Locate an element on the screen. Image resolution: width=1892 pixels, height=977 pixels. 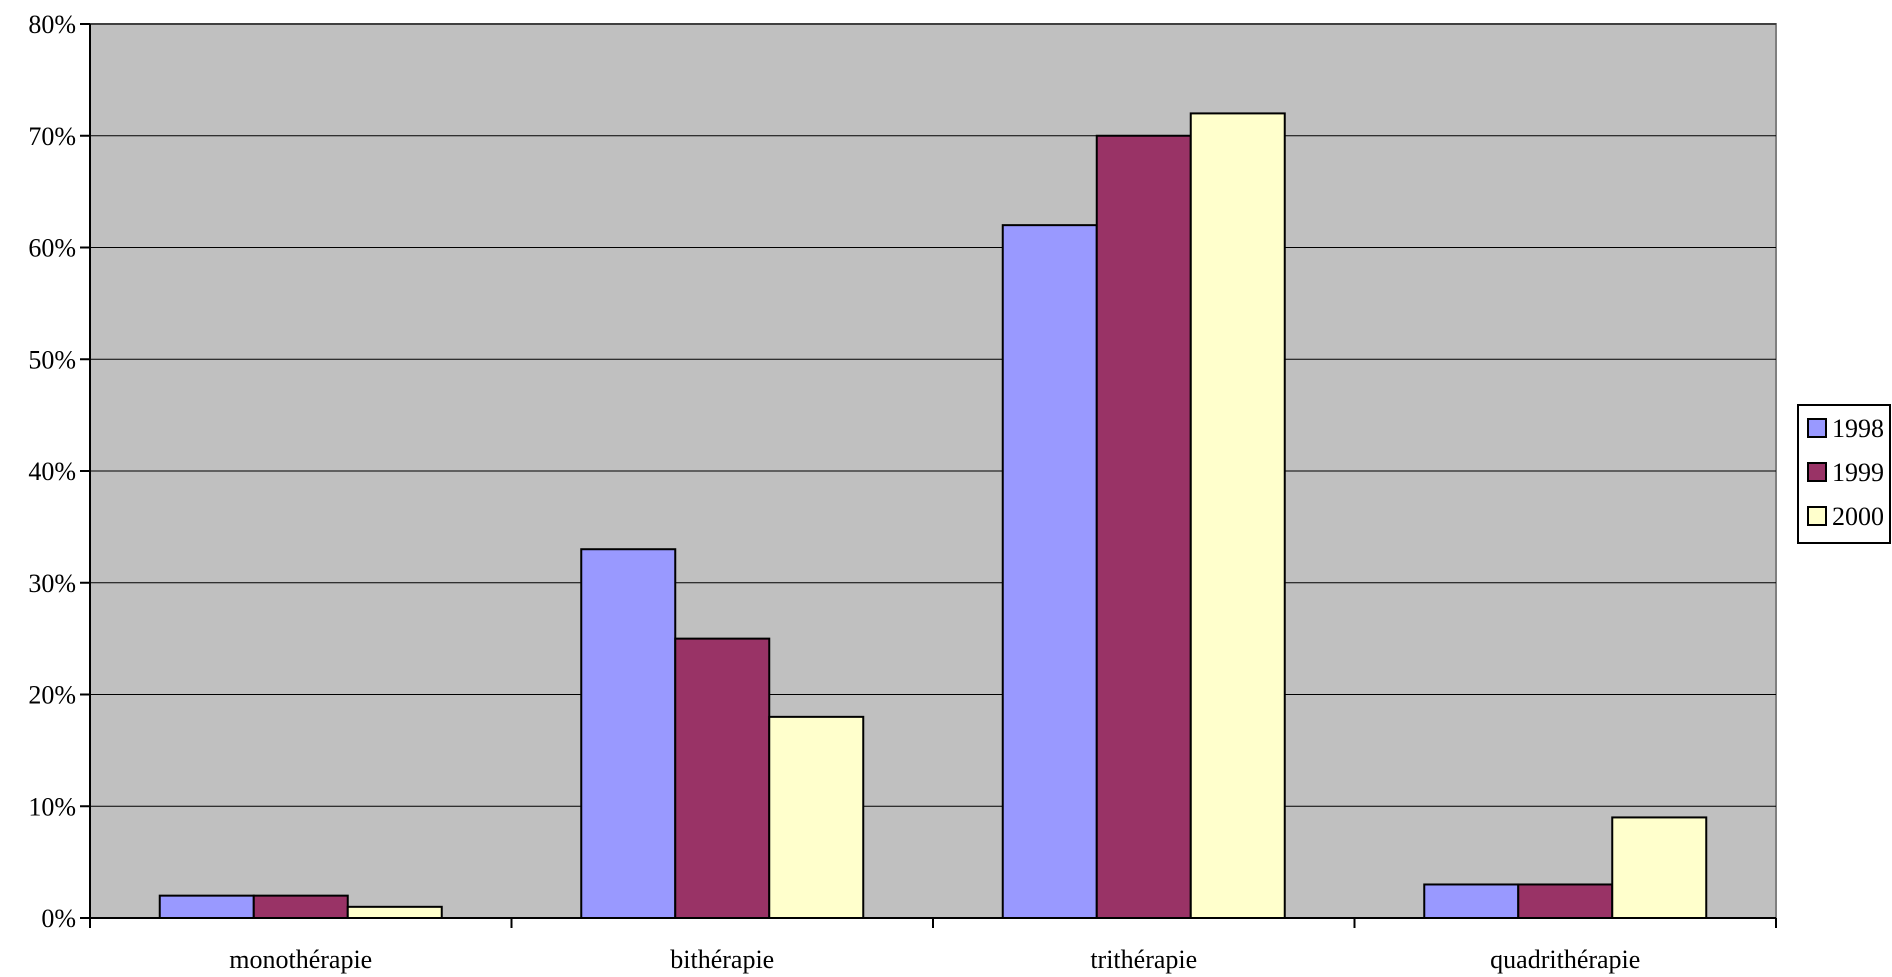
legend-swatch-1998 is located at coordinates (1817, 428).